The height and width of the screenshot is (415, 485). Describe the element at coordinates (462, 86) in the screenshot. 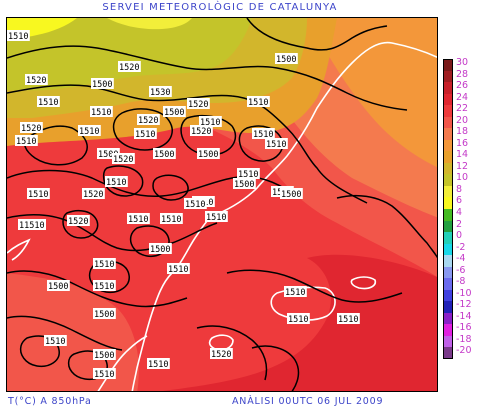

I see `legend-label: 26` at that location.